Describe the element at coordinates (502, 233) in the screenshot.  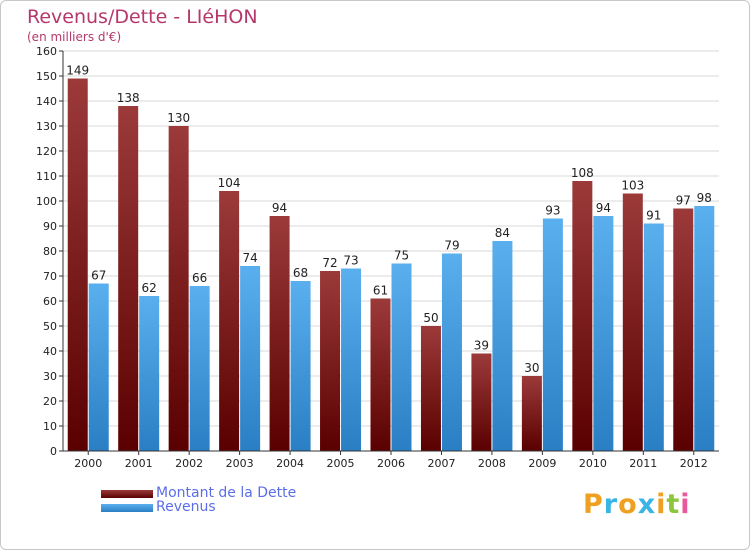
I see `data-label: 84` at that location.